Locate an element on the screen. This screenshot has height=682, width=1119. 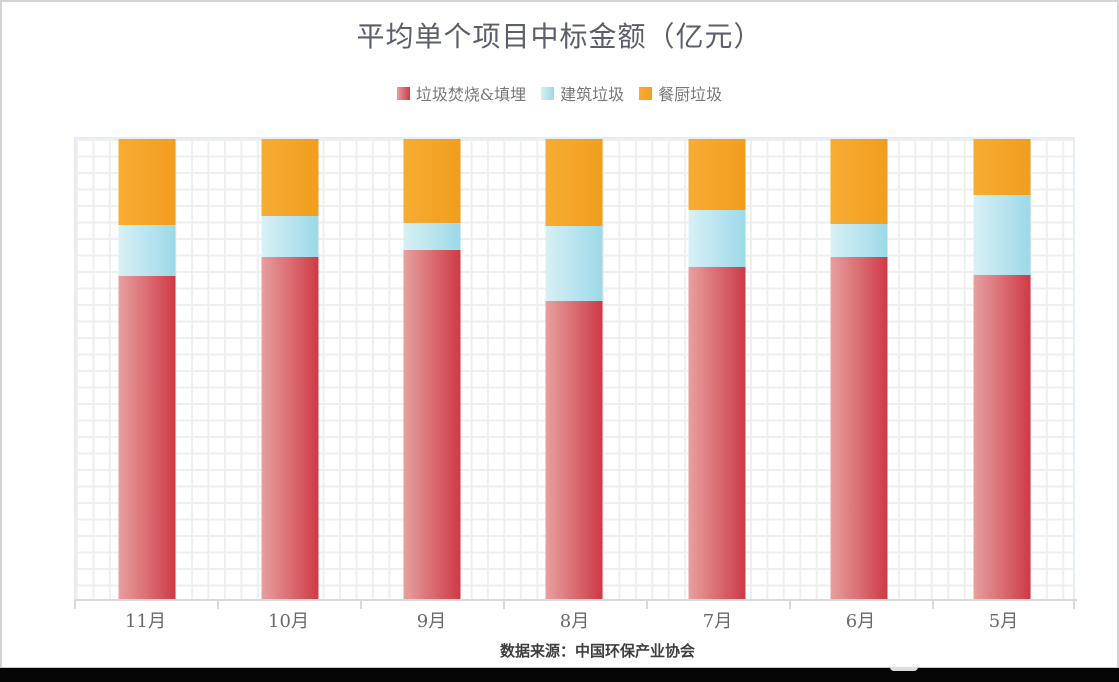
legend-label: 建筑垃圾 is located at coordinates (592, 94).